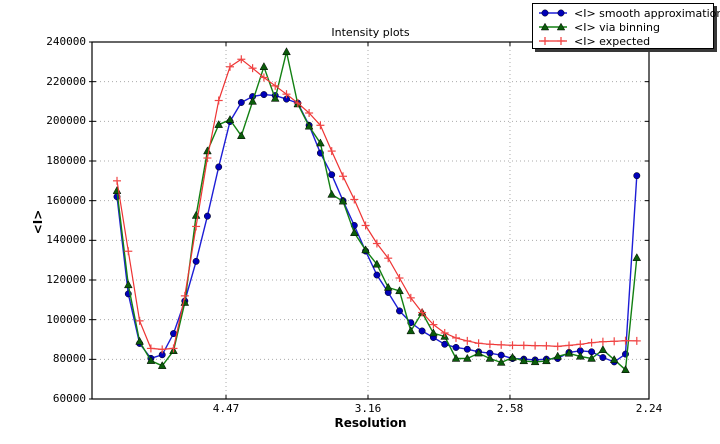  Describe the element at coordinates (647, 13) in the screenshot. I see `legend-label: <I> smooth approximation` at that location.